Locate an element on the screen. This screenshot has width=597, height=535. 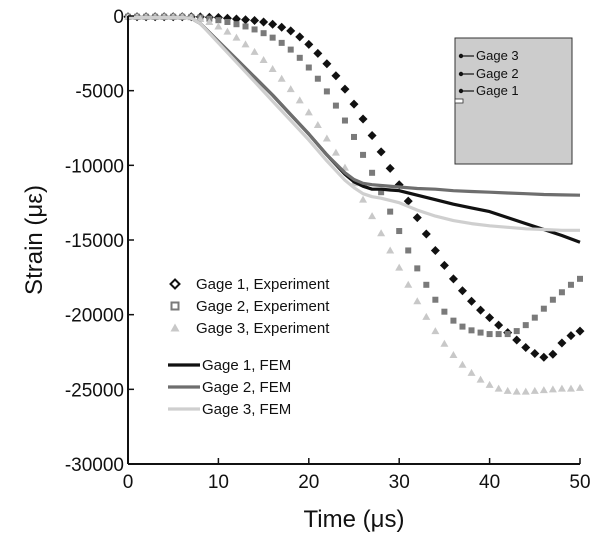
x-tick-label: 50 is located at coordinates (579, 482).